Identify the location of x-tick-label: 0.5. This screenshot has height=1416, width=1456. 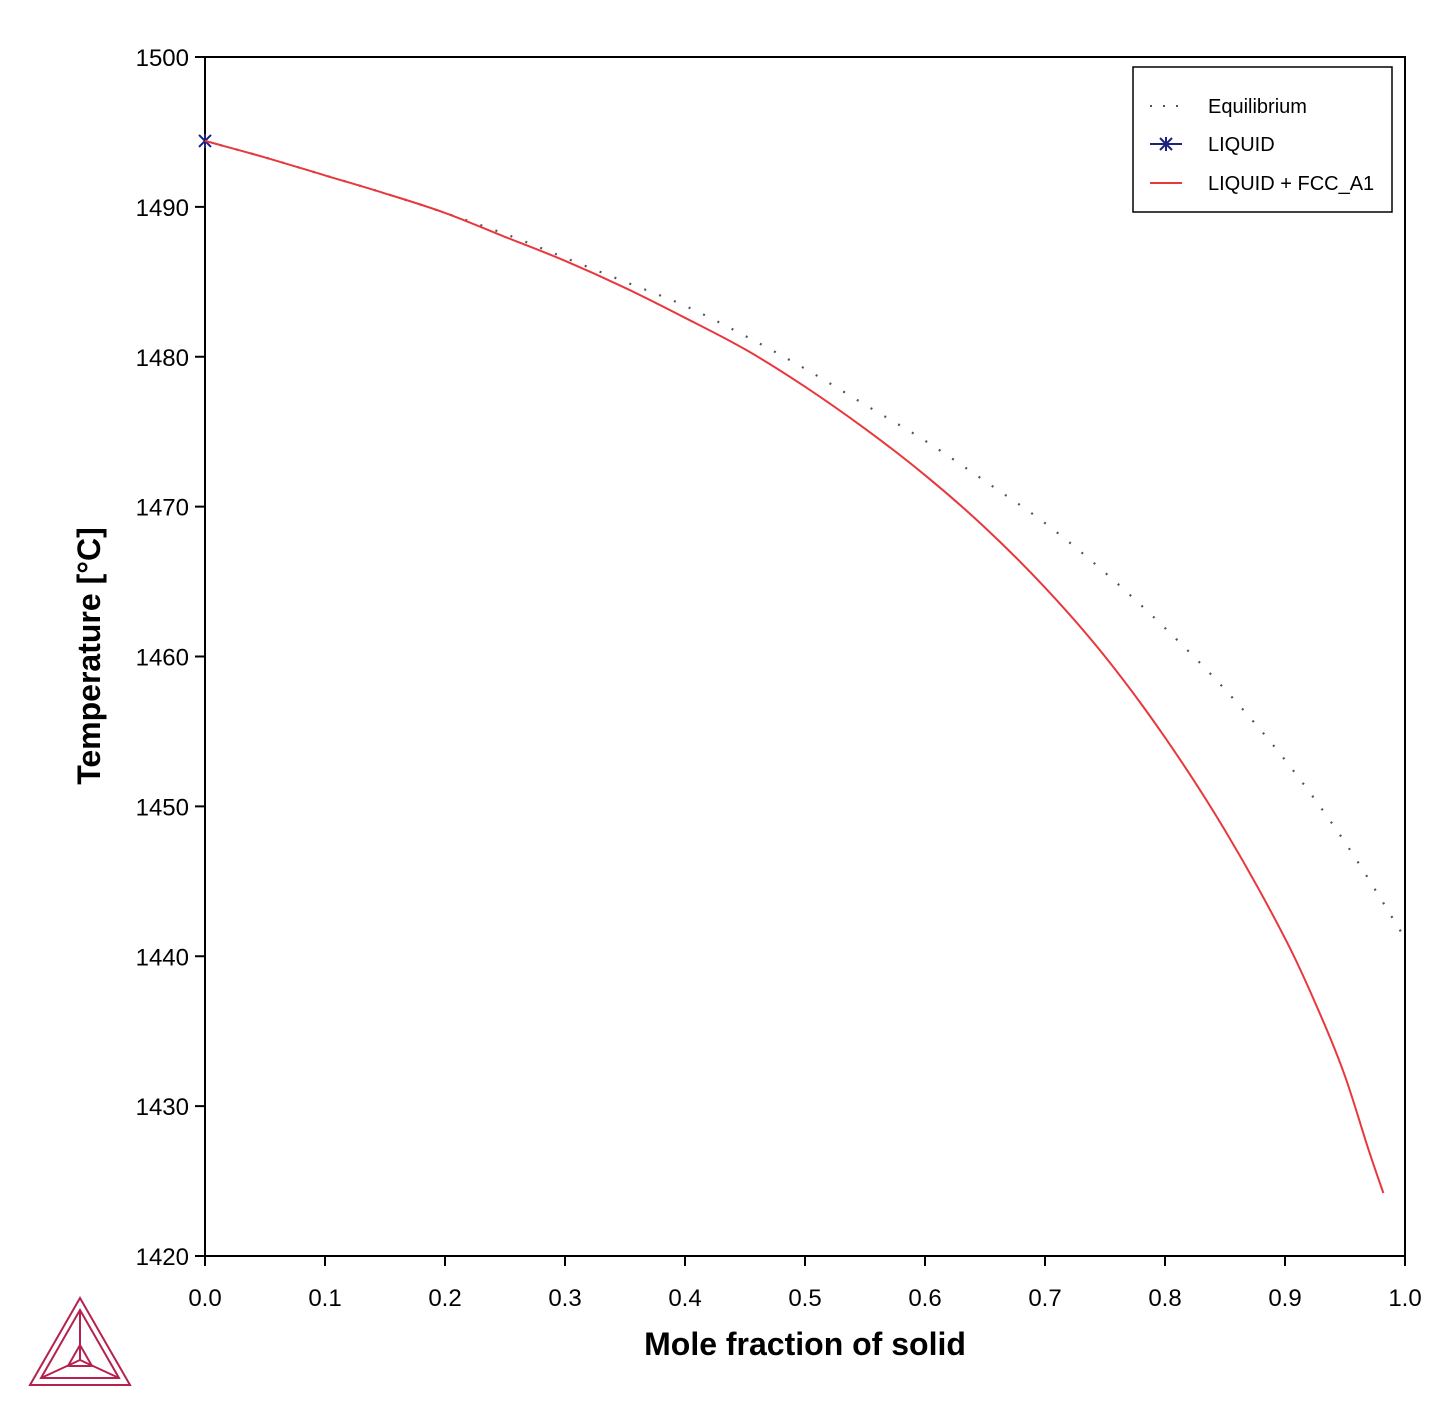
(804, 1298).